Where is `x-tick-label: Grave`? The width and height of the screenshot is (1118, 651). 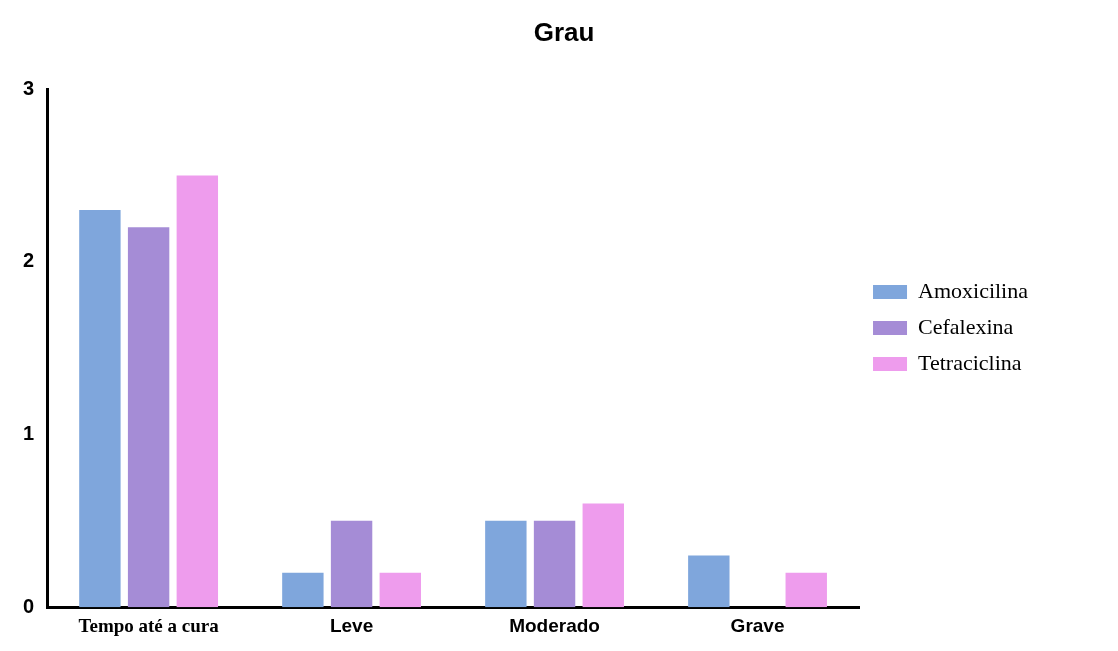
x-tick-label: Grave is located at coordinates (757, 625).